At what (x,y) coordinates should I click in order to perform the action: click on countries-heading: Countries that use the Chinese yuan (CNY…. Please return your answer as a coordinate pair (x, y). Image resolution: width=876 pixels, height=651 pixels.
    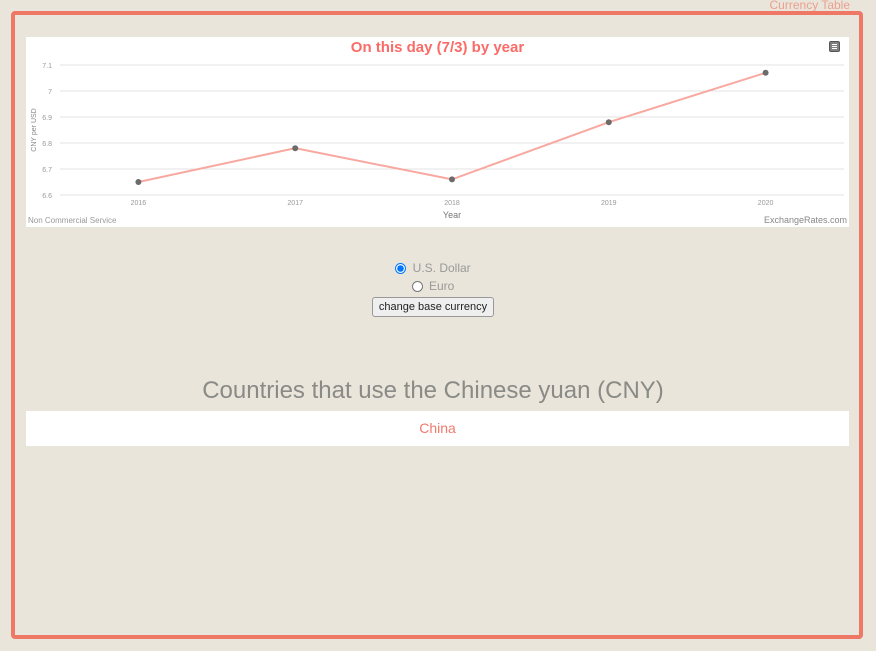
    Looking at the image, I should click on (433, 390).